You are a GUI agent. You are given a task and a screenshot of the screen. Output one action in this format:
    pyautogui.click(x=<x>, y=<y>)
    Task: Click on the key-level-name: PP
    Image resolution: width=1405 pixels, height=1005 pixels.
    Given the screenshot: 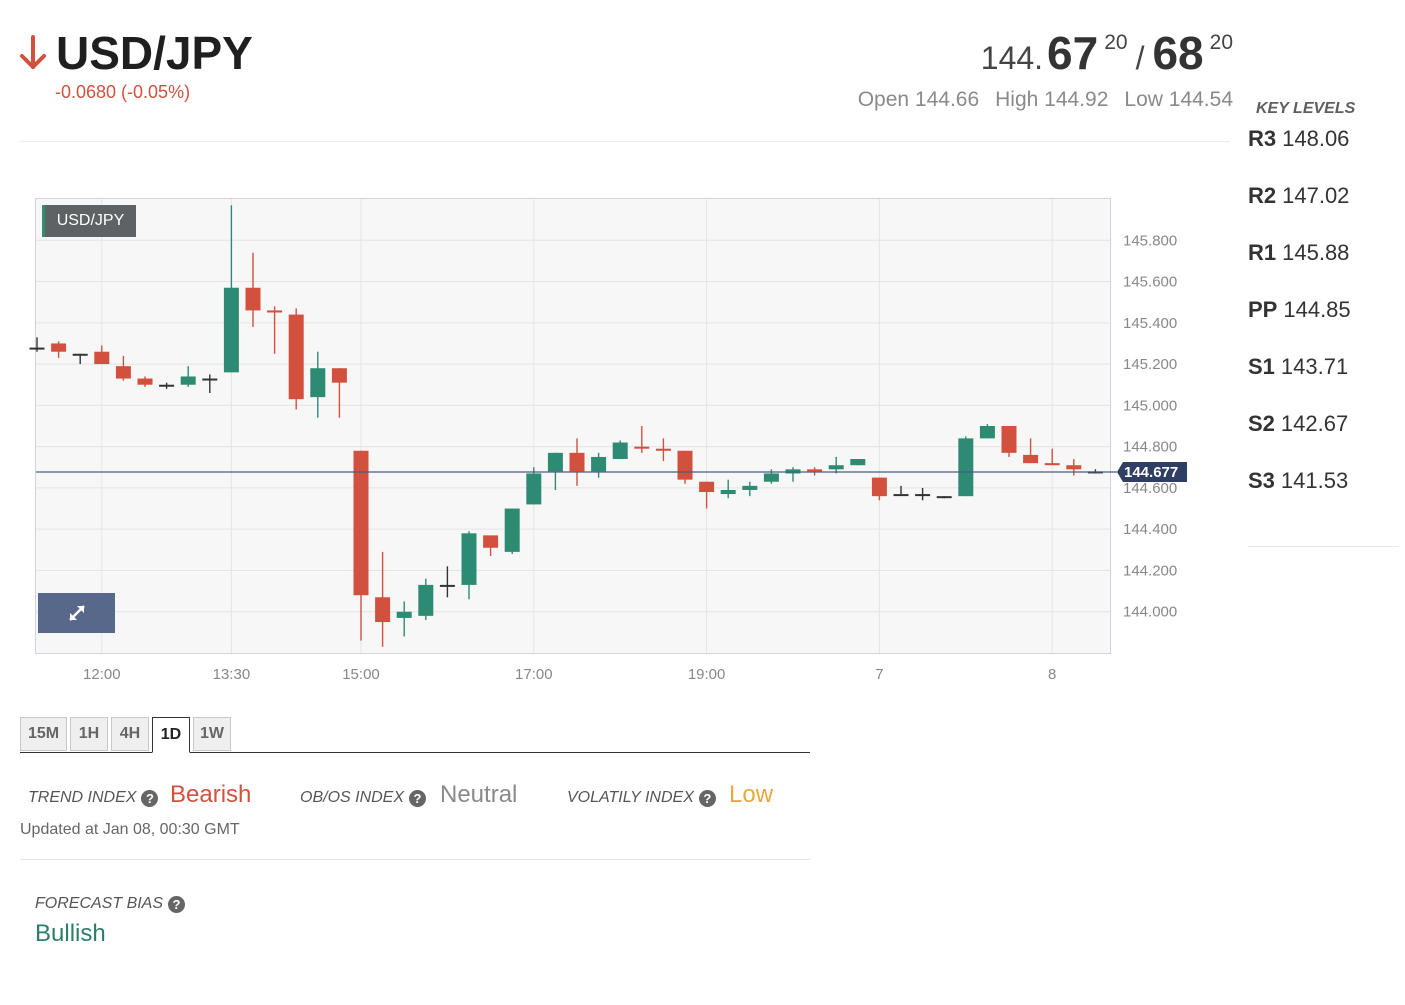 What is the action you would take?
    pyautogui.click(x=1263, y=309)
    